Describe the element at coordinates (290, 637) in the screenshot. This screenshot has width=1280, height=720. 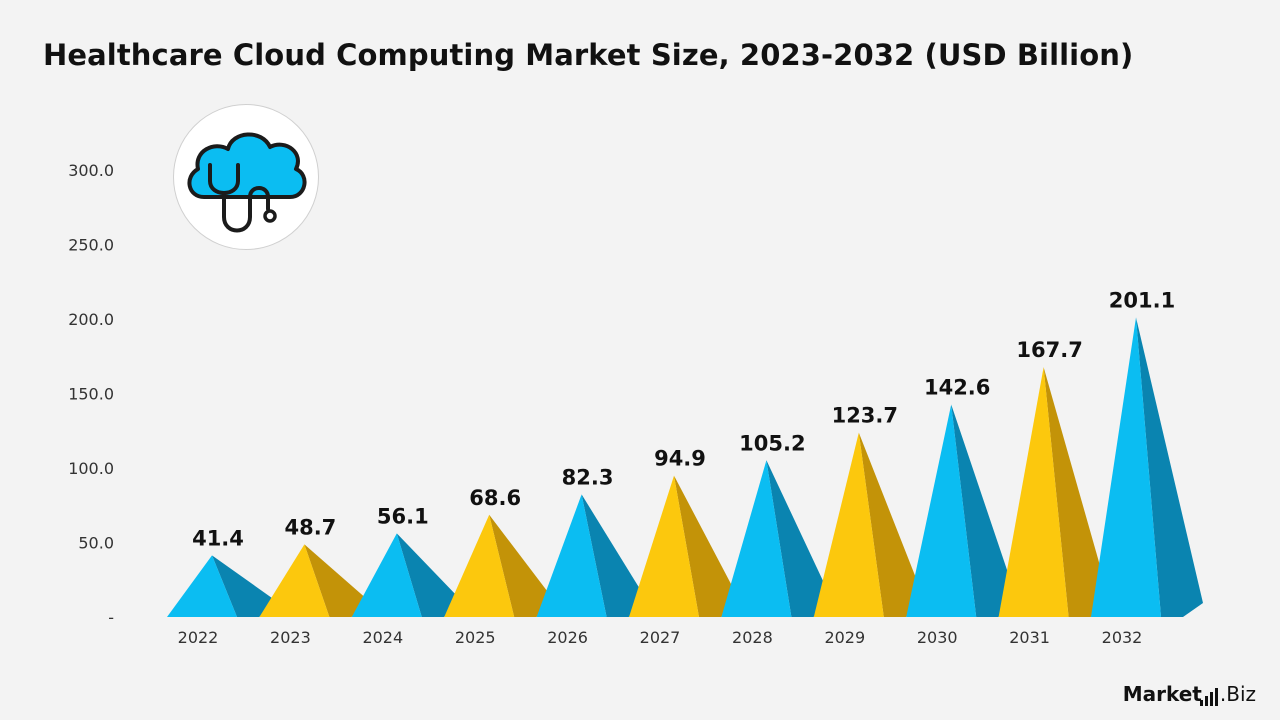
I see `x-tick-label: 2023` at that location.